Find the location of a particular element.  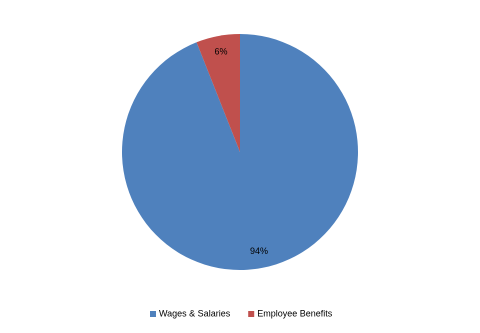

slice-label: 6% is located at coordinates (220, 52).